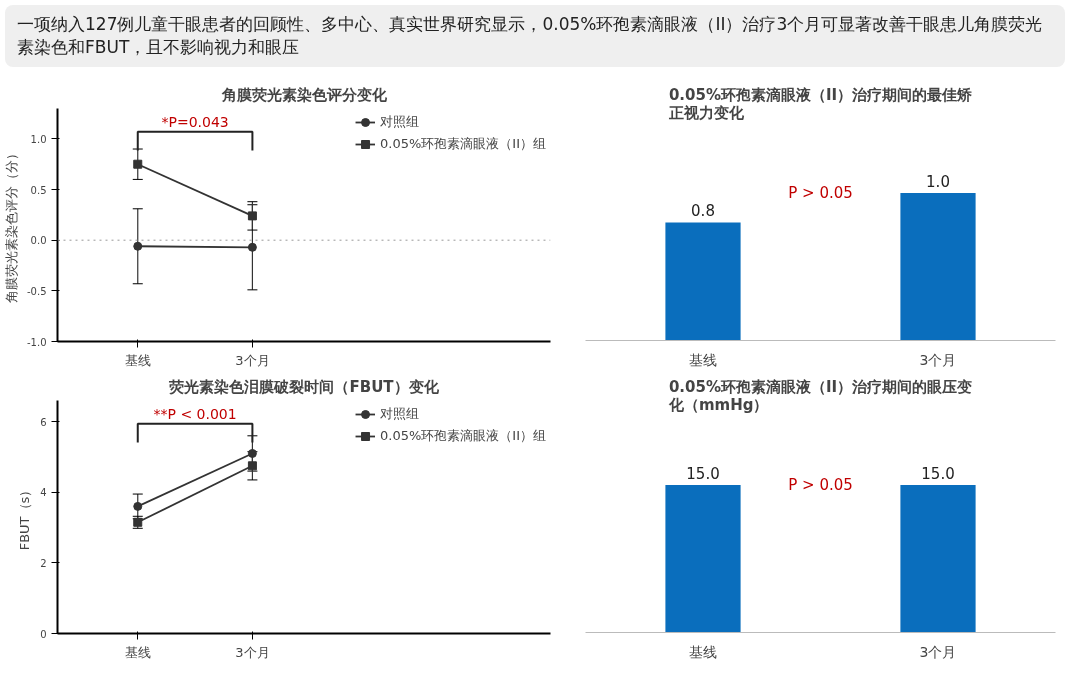  I want to click on chart-title: 0.05%环孢素滴眼液（II）治疗期间的最佳矫正视力变化, so click(820, 103).